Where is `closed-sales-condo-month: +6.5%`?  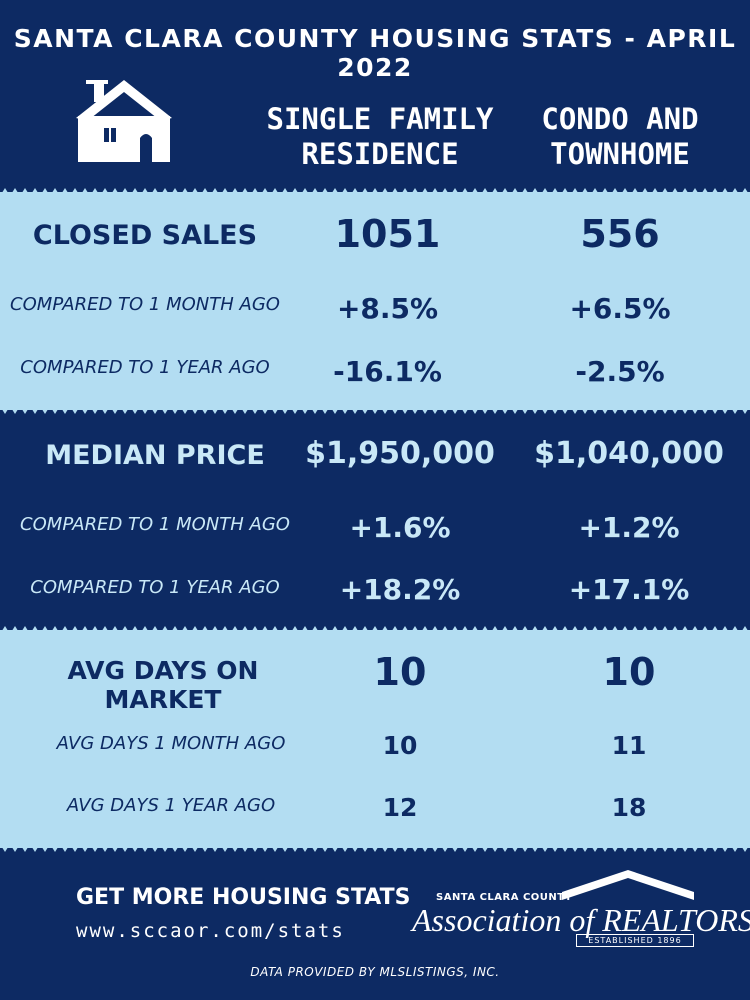
closed-sales-condo-month: +6.5% is located at coordinates (620, 308).